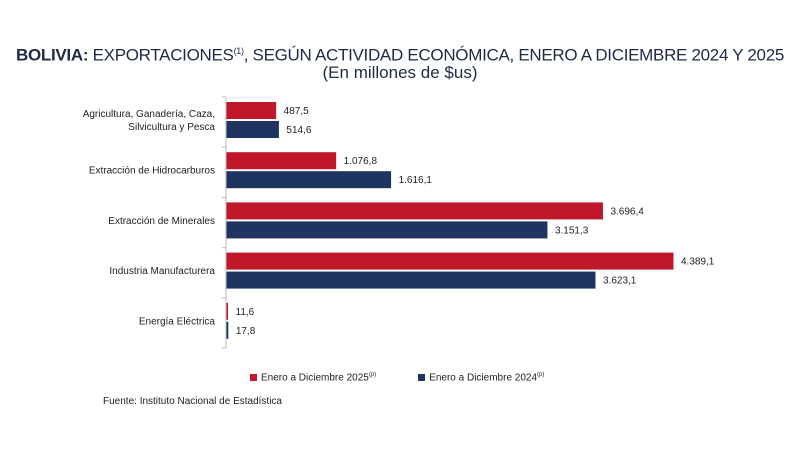 The height and width of the screenshot is (450, 800). What do you see at coordinates (296, 111) in the screenshot?
I see `data-label-2025: 487,5` at bounding box center [296, 111].